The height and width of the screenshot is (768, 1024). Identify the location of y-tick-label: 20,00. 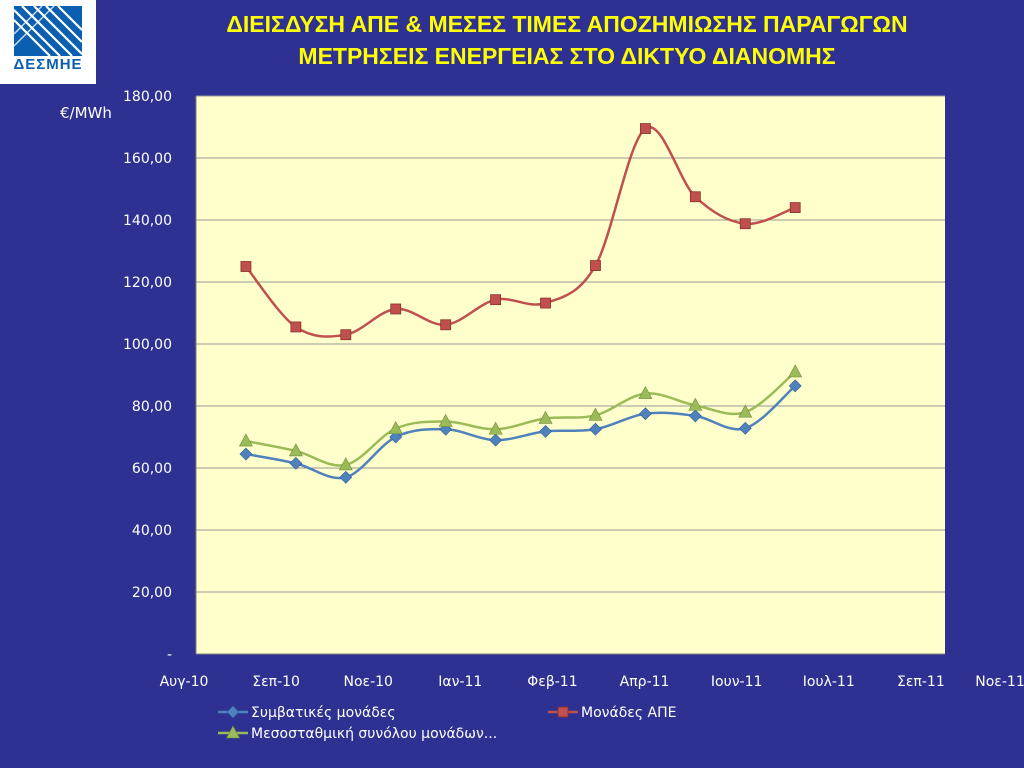
(152, 593).